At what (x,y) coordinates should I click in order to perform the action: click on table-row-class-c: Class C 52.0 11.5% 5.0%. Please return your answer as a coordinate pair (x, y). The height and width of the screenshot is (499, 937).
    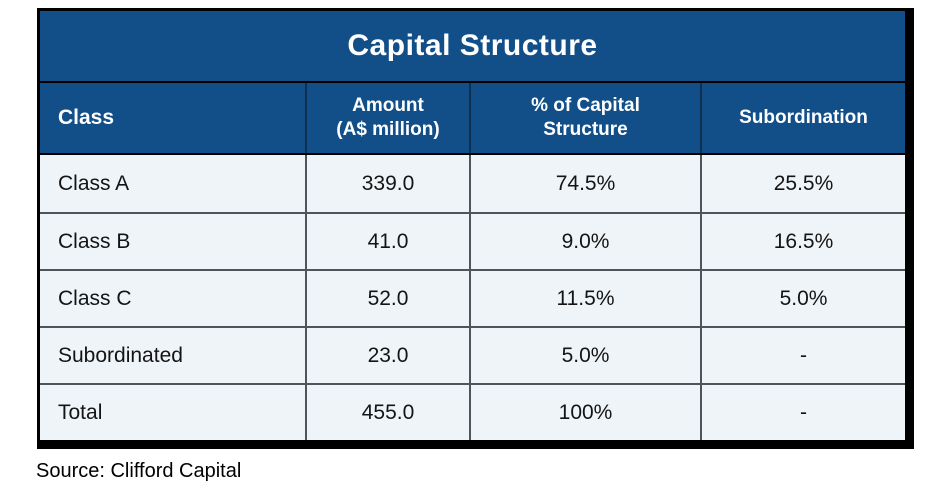
    Looking at the image, I should click on (472, 297).